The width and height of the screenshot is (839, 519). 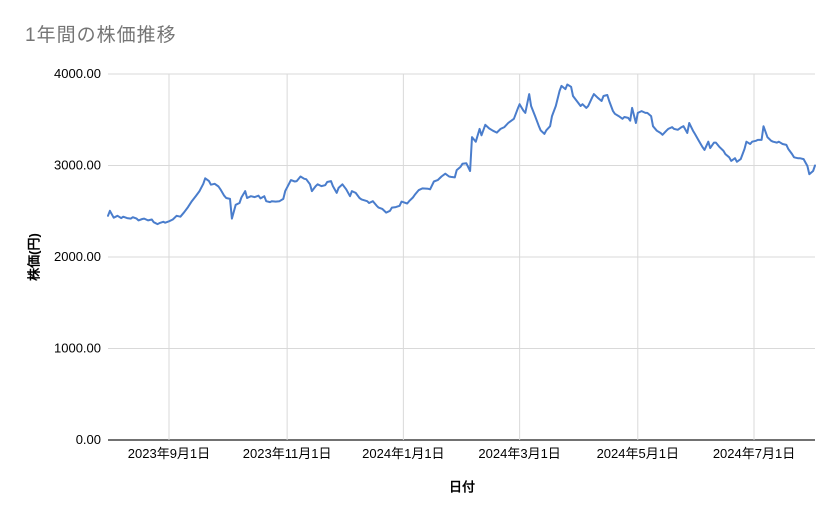 What do you see at coordinates (77, 256) in the screenshot?
I see `y-tick-label: 2000.00` at bounding box center [77, 256].